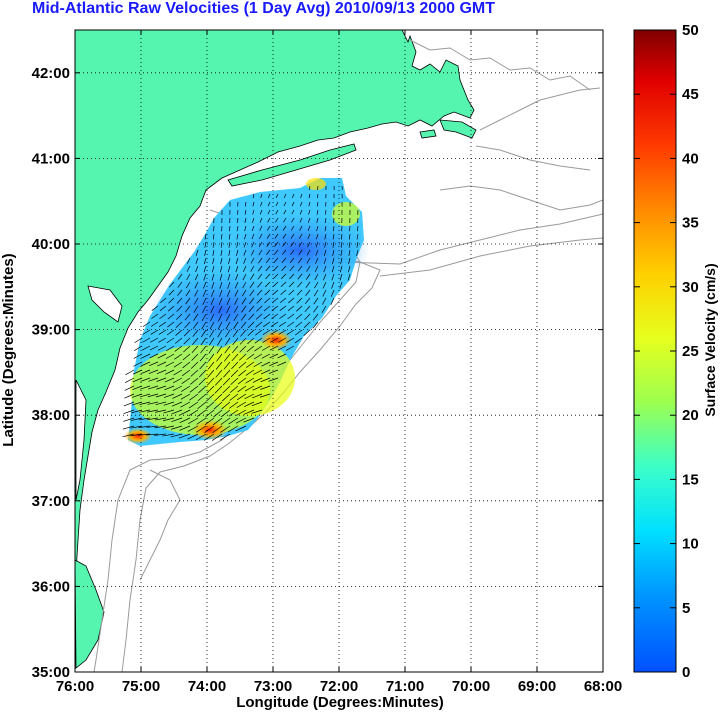 The width and height of the screenshot is (724, 714). What do you see at coordinates (51, 158) in the screenshot?
I see `y-tick-label: 41:00` at bounding box center [51, 158].